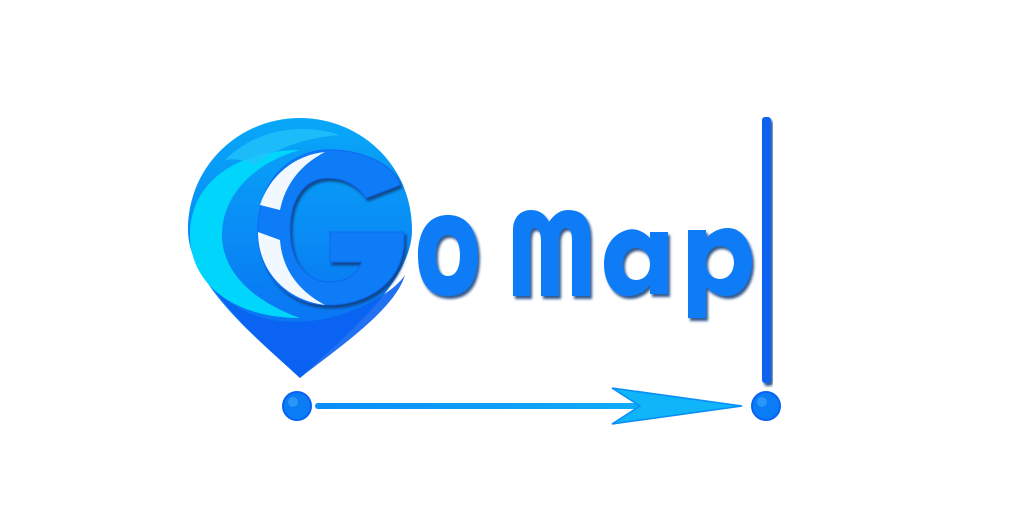  Describe the element at coordinates (766, 250) in the screenshot. I see `vertical-bar` at that location.